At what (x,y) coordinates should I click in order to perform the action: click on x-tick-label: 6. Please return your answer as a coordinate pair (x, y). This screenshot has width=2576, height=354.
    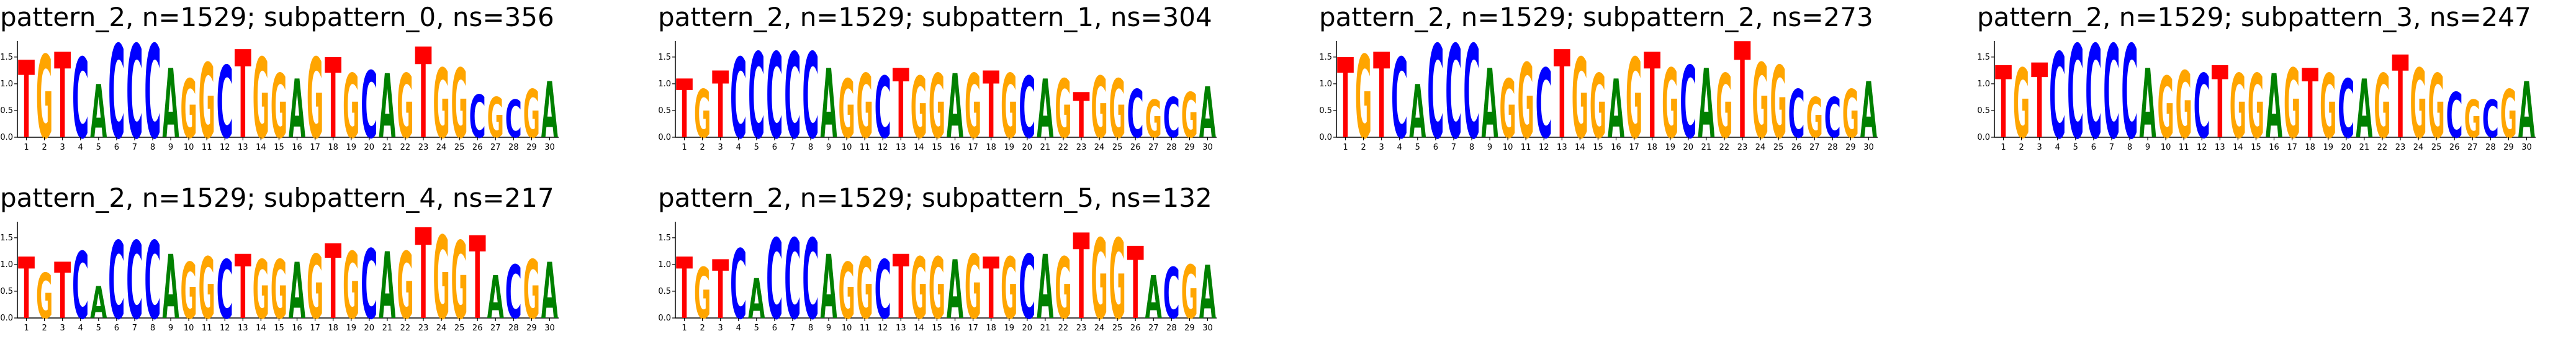
    Looking at the image, I should click on (774, 328).